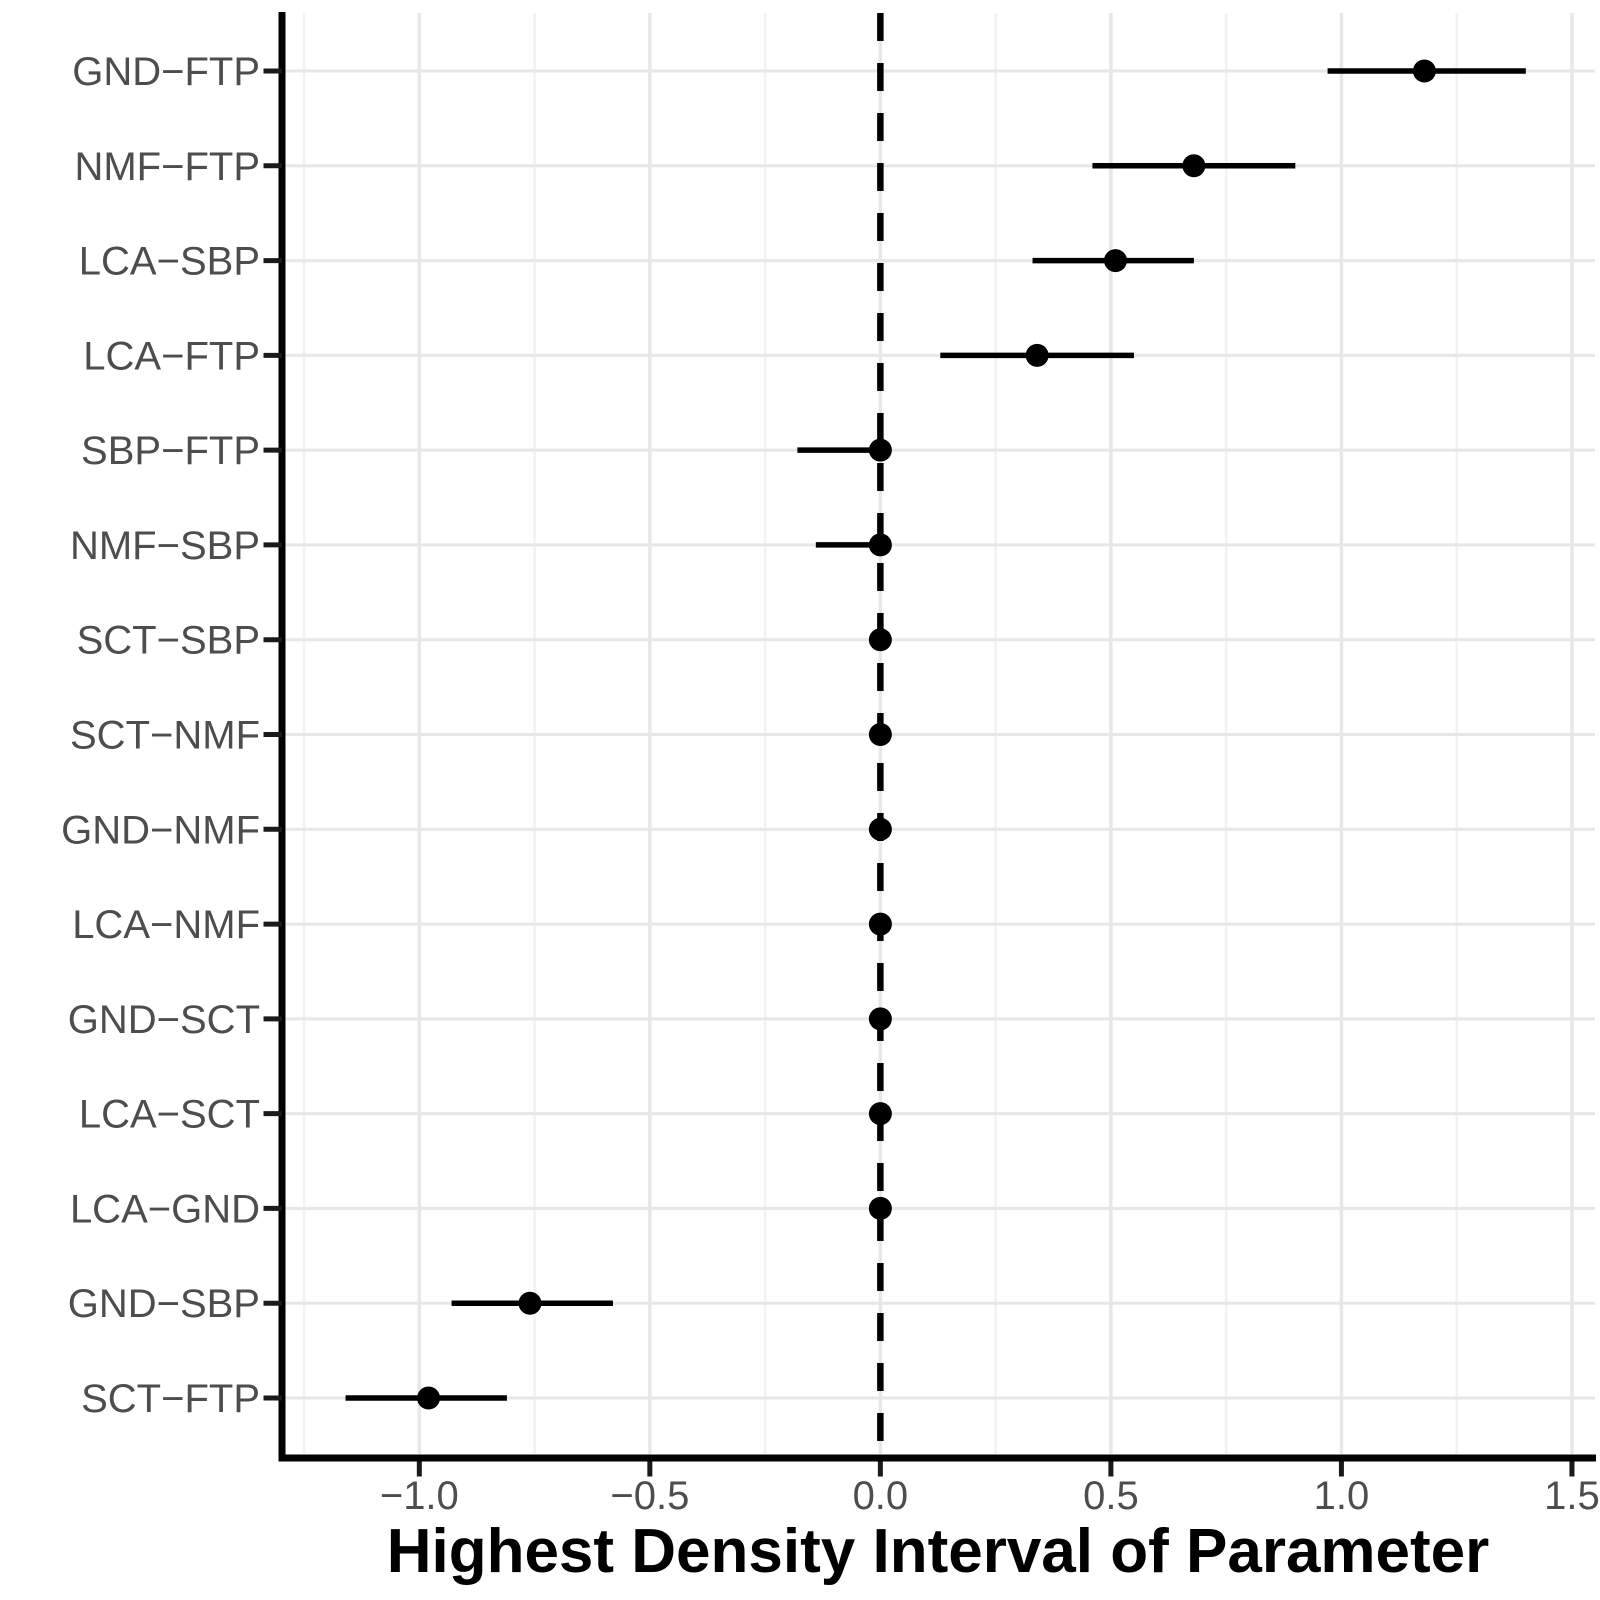 Image resolution: width=1600 pixels, height=1600 pixels. What do you see at coordinates (171, 356) in the screenshot?
I see `y-axis-label: LCA−FTP` at bounding box center [171, 356].